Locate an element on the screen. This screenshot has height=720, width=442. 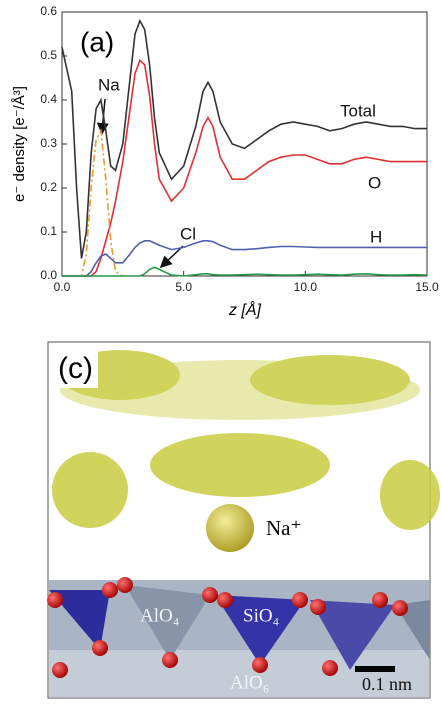
x-axis-label: z [Å] is located at coordinates (245, 309).